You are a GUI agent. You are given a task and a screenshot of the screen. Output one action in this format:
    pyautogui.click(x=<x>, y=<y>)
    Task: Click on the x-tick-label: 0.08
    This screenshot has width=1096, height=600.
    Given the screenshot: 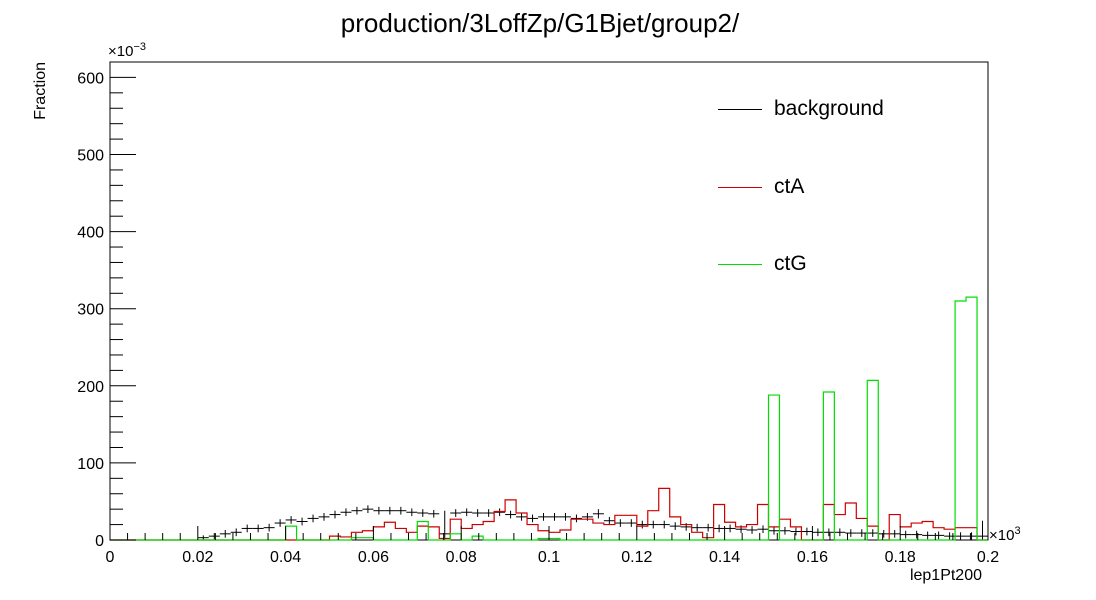 What is the action you would take?
    pyautogui.click(x=461, y=557)
    